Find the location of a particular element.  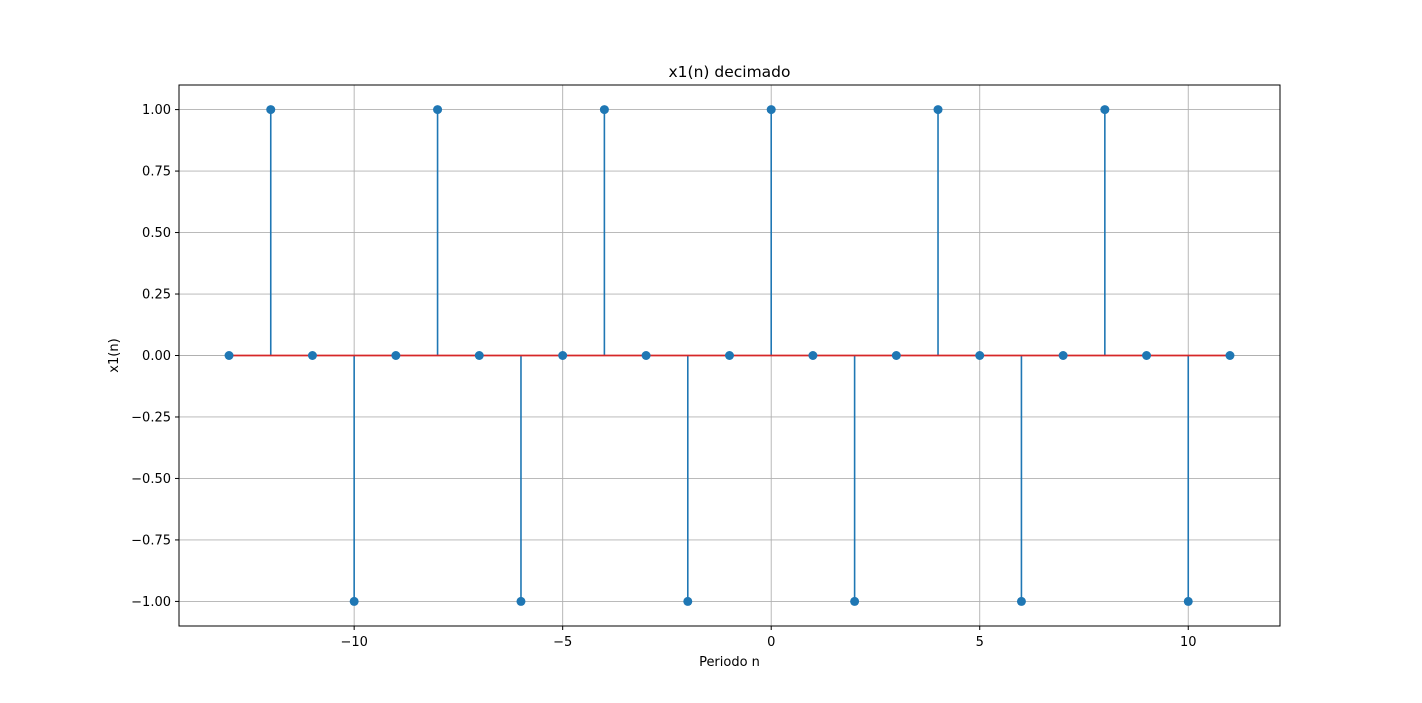

y-tick-label: −1.00 is located at coordinates (151, 602).